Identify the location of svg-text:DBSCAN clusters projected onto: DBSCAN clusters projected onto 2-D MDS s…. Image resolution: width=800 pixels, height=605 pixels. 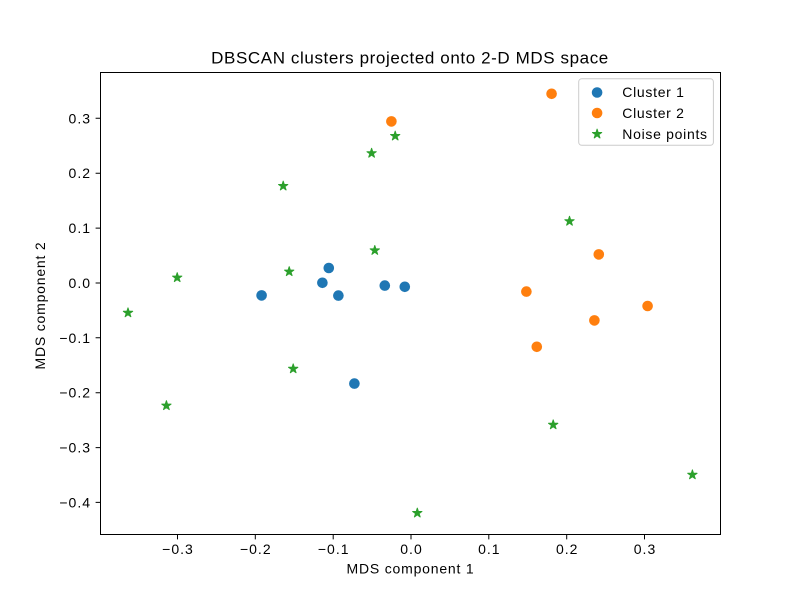
(410, 58).